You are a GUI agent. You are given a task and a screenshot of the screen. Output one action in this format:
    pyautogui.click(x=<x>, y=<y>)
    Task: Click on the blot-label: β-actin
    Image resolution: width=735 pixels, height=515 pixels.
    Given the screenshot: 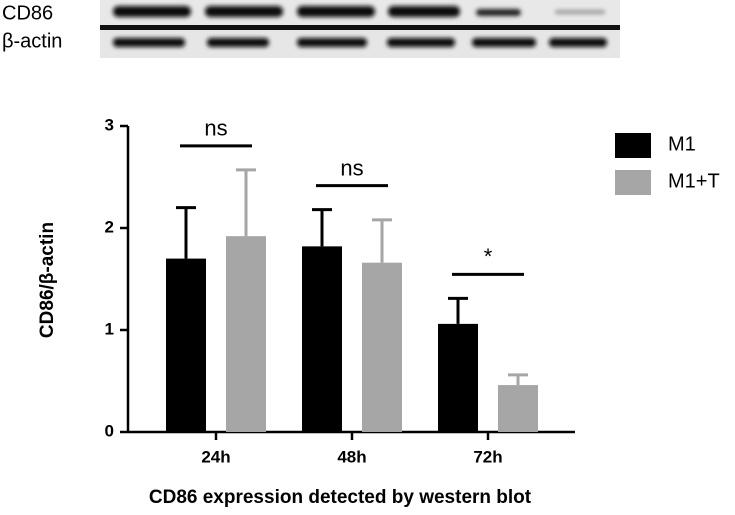 What is the action you would take?
    pyautogui.click(x=32, y=41)
    